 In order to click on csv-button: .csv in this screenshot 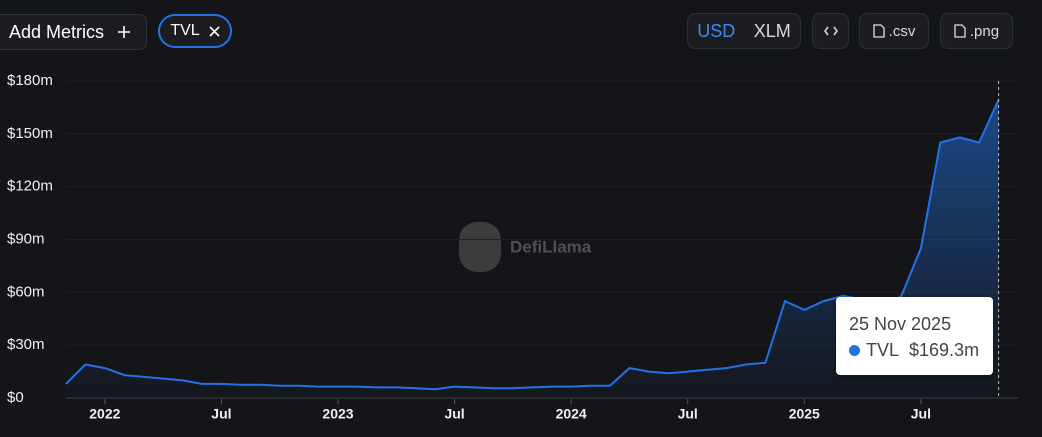, I will do `click(894, 31)`.